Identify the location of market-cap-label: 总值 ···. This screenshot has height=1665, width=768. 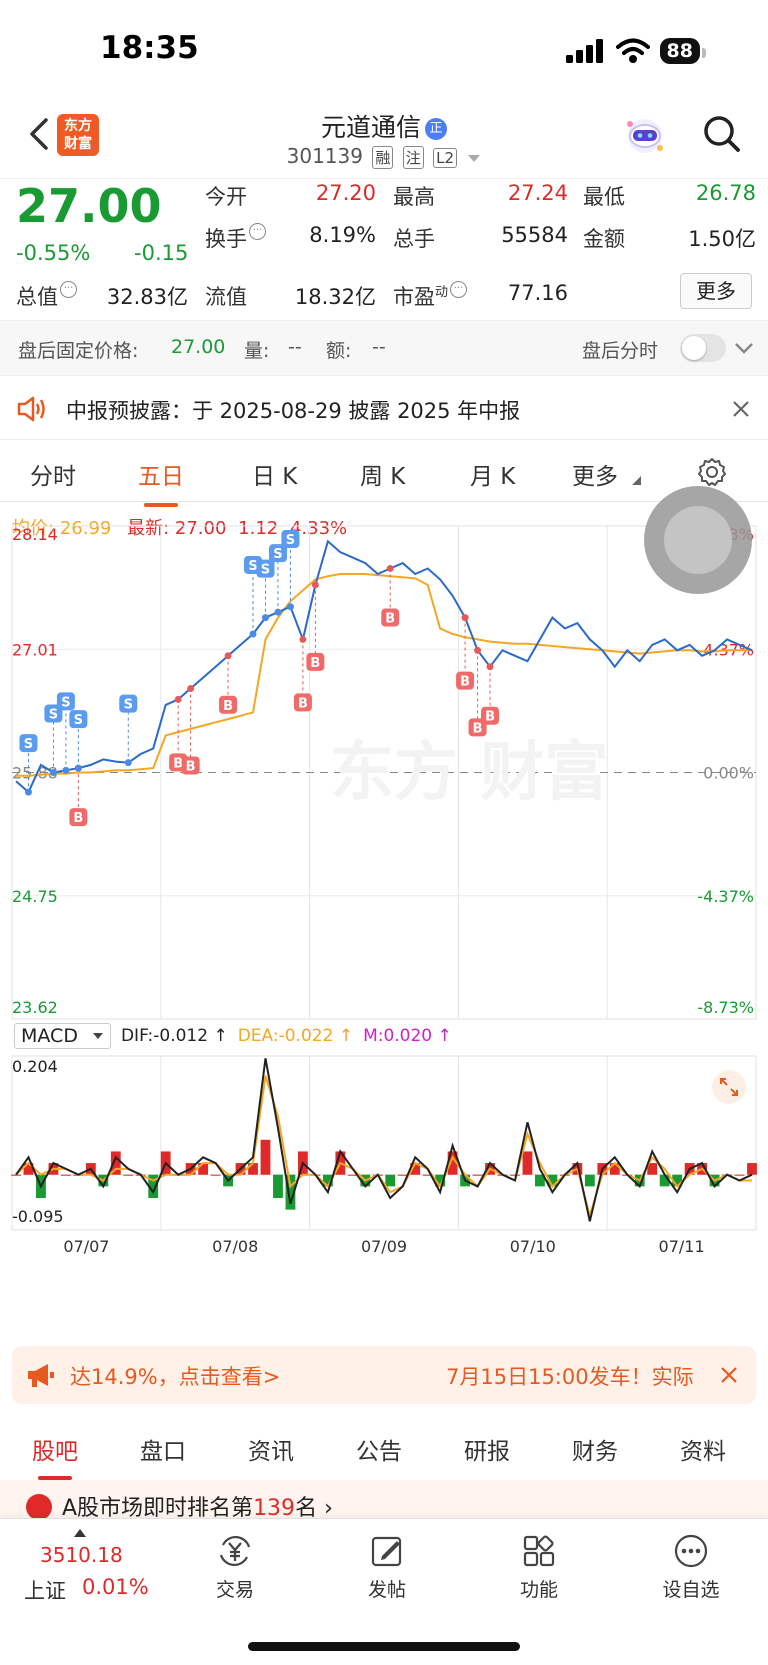
(46, 296).